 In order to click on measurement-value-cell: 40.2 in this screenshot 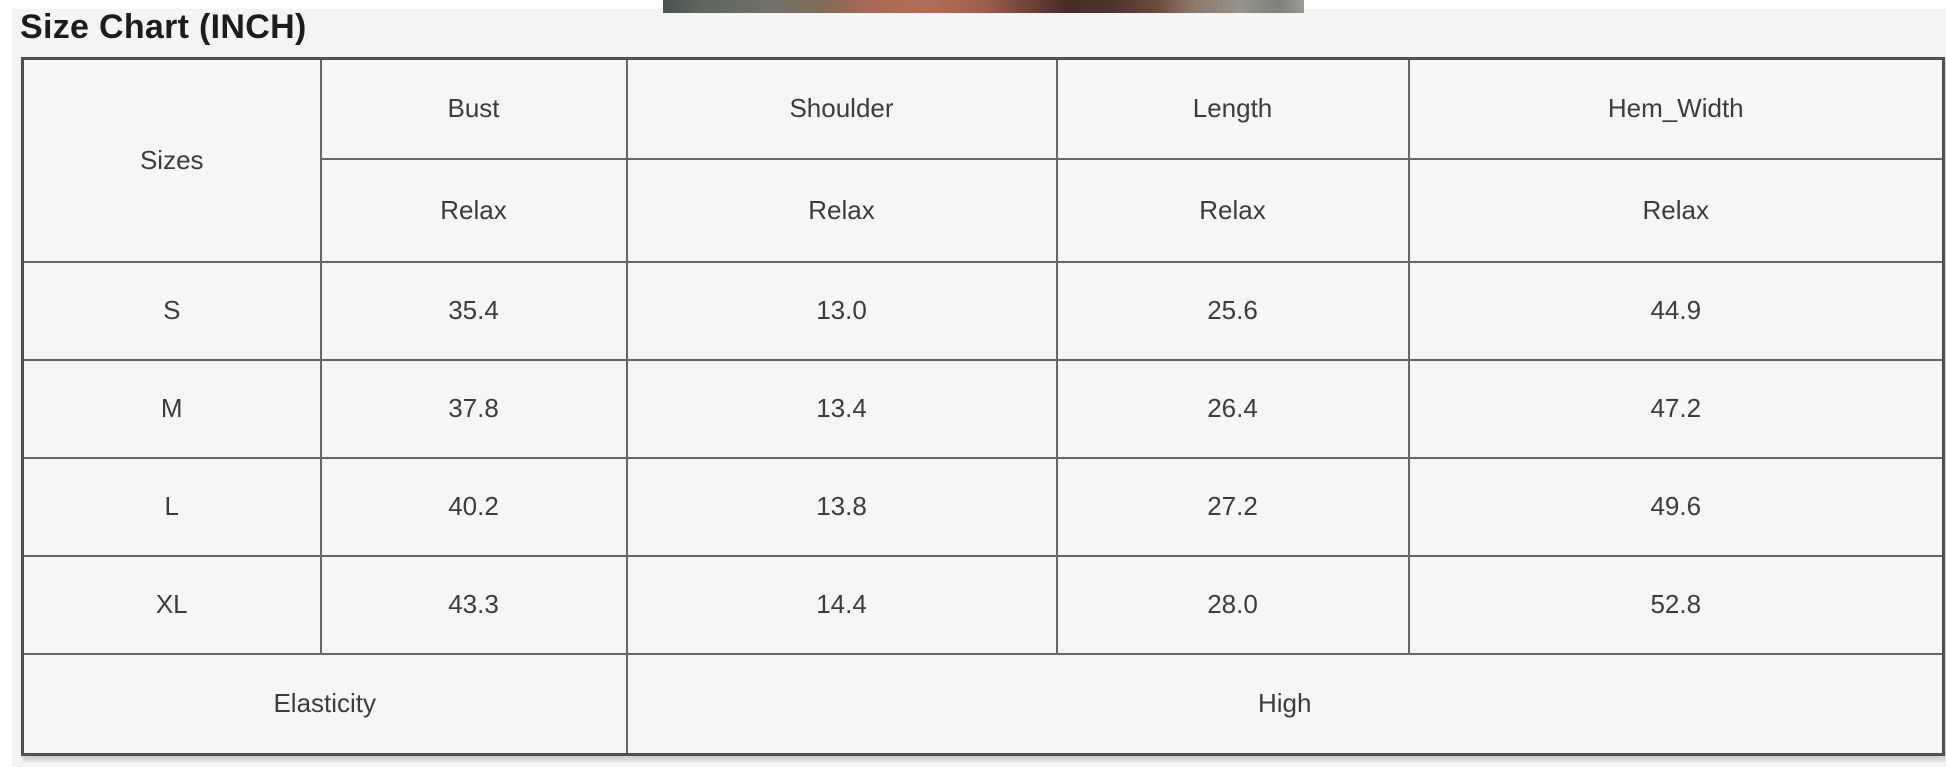, I will do `click(473, 506)`.